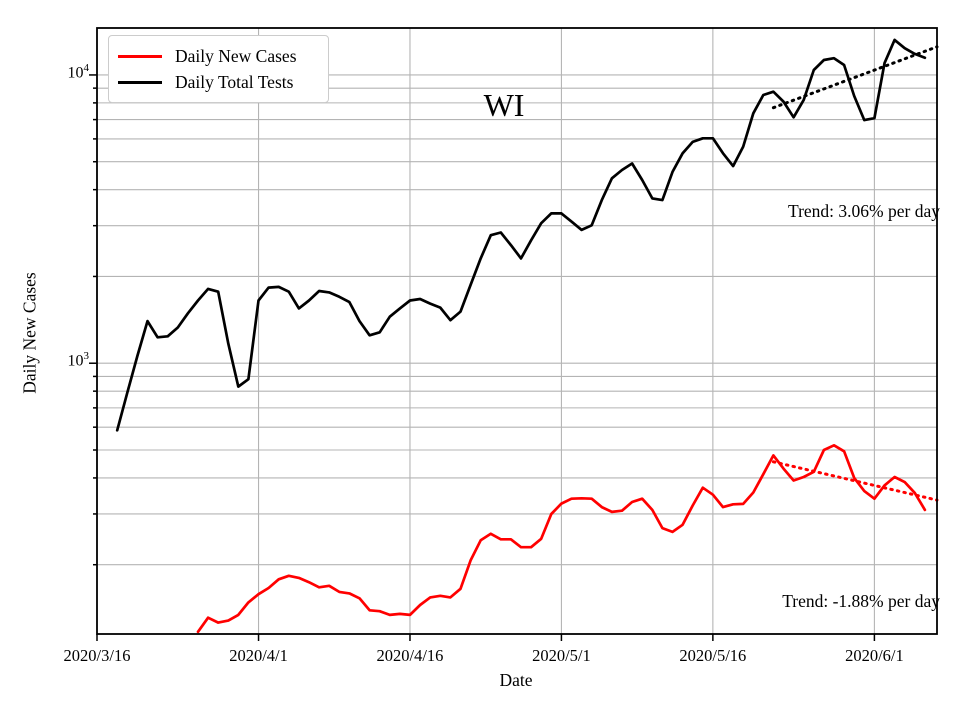  What do you see at coordinates (712, 655) in the screenshot?
I see `x-tick-label: 2020/5/16` at bounding box center [712, 655].